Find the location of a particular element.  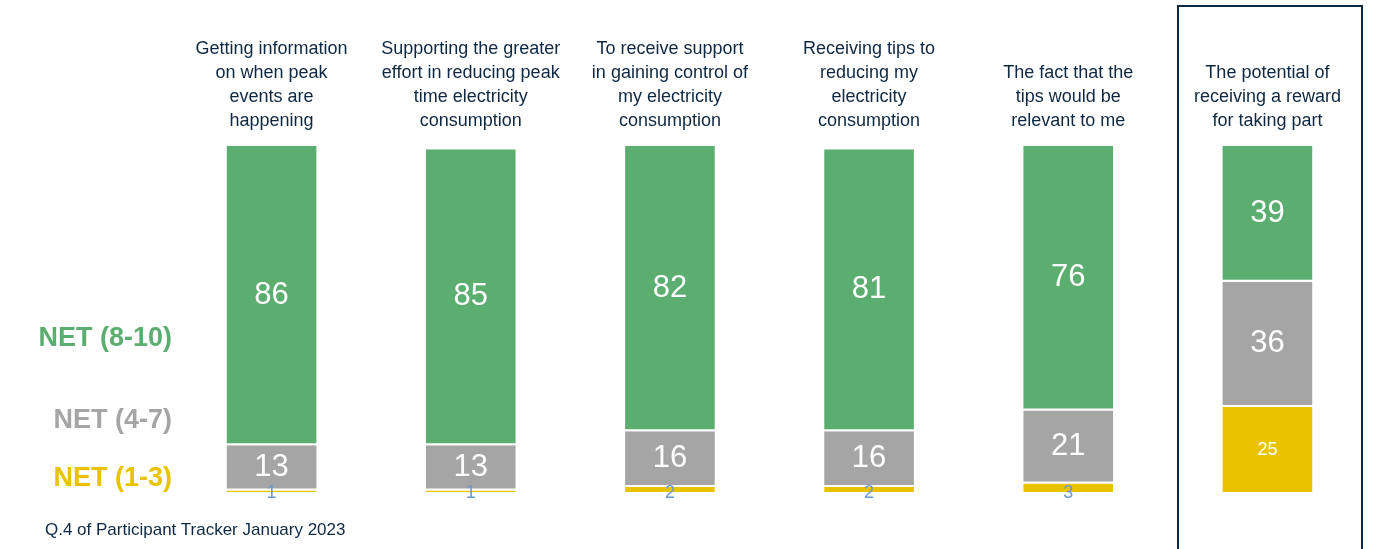

series-label: NET (8-10) is located at coordinates (104, 337).